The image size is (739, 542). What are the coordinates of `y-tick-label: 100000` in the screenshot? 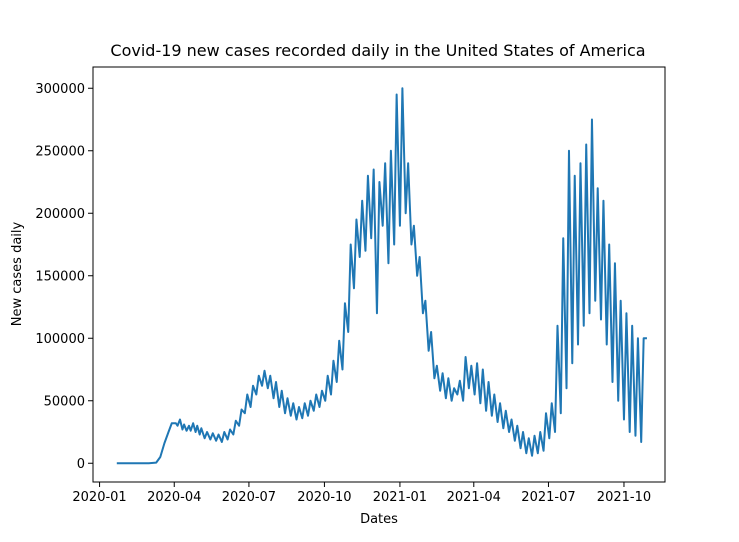 It's located at (60, 339).